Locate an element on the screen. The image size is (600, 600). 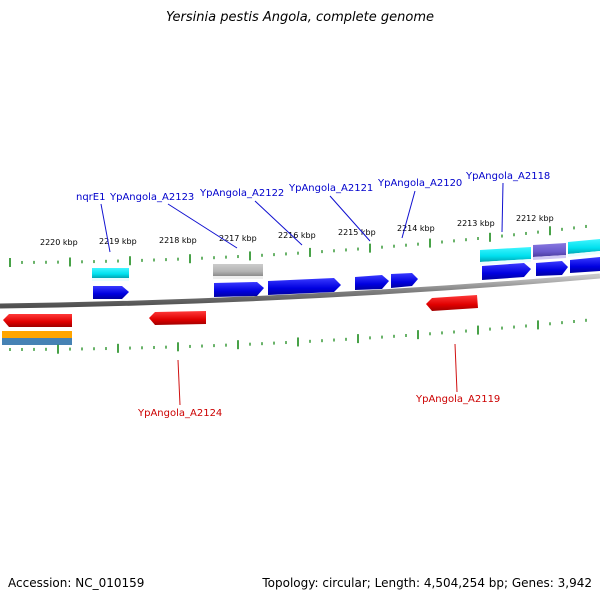
scale-label: 2217 kbp is located at coordinates (238, 238).